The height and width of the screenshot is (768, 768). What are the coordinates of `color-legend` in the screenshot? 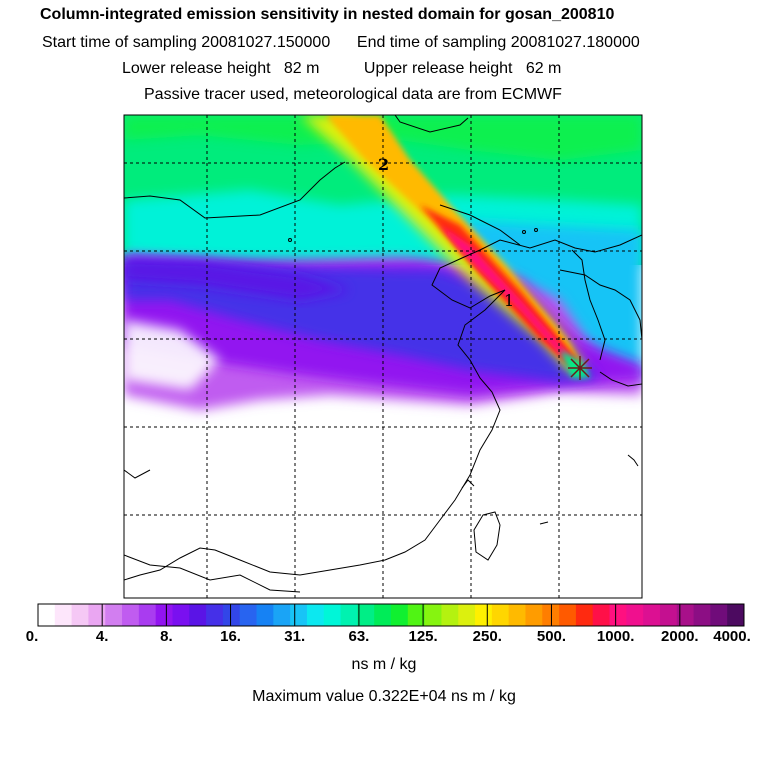 It's located at (391, 615).